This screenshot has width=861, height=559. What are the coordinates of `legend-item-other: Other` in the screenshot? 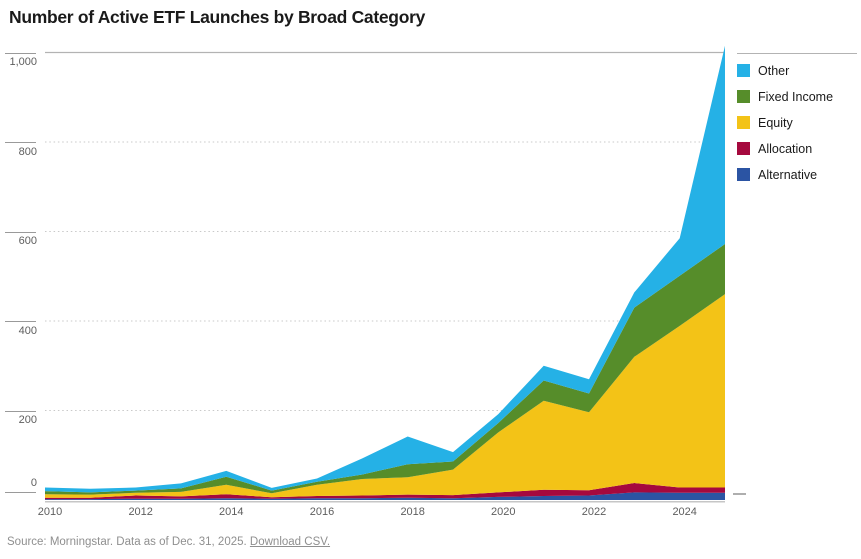 It's located at (797, 70).